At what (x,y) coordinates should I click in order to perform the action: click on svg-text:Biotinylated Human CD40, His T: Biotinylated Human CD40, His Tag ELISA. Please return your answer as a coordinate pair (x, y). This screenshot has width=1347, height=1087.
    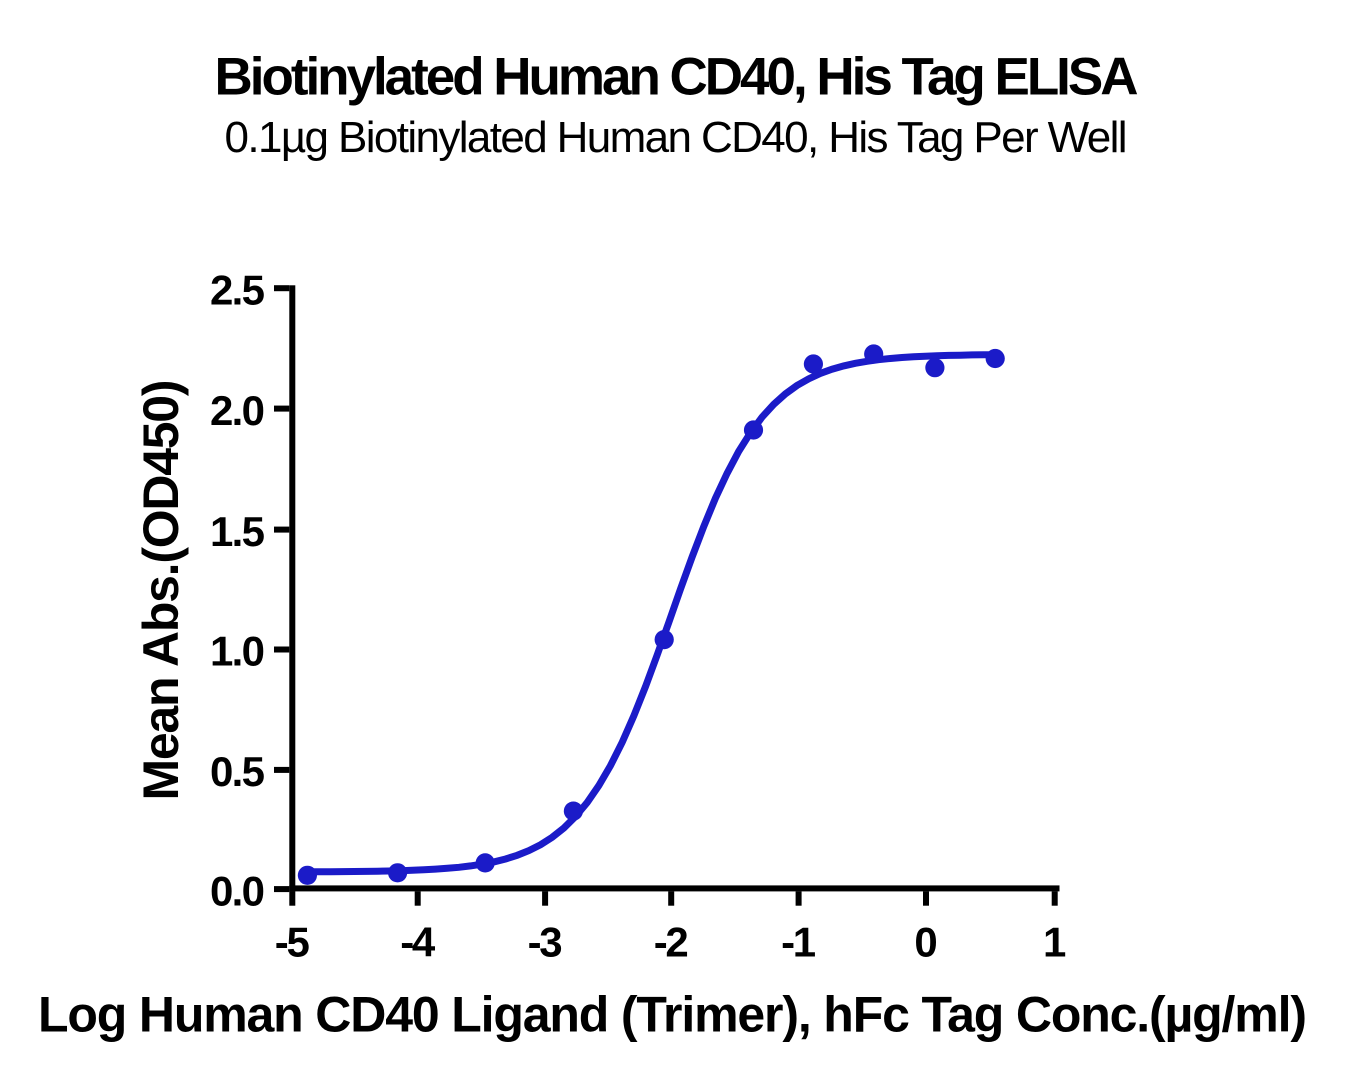
    Looking at the image, I should click on (677, 76).